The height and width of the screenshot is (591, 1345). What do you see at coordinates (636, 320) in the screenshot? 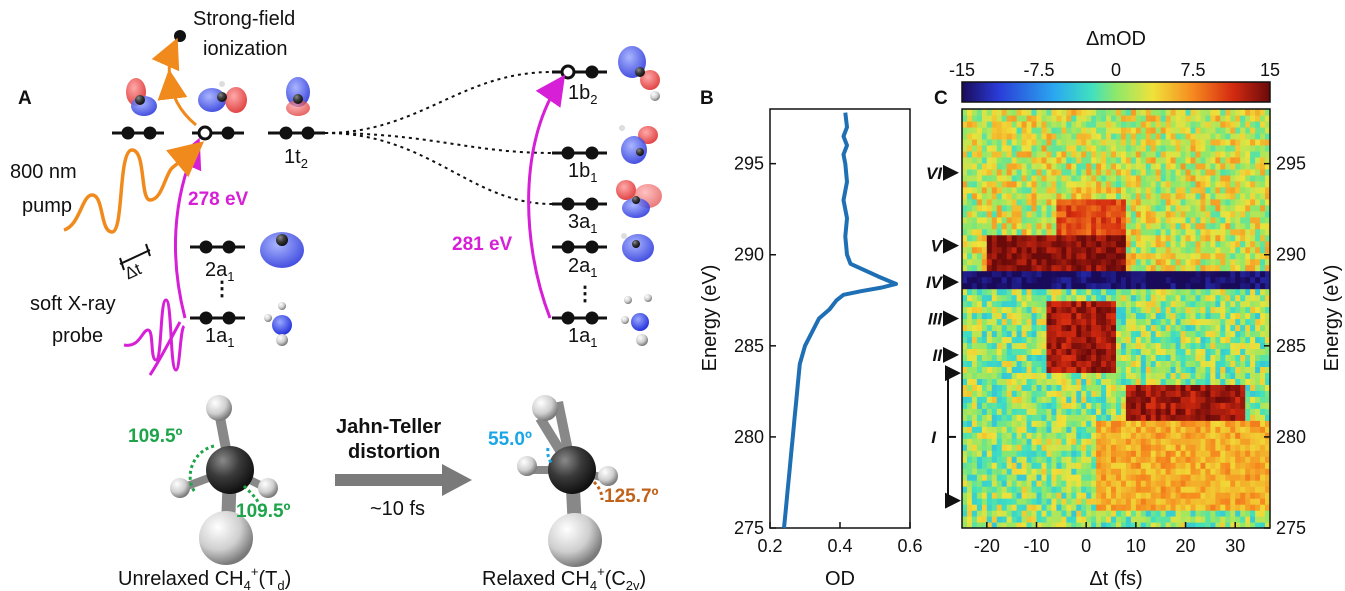
I see `orbital-1a1-right-icon` at bounding box center [636, 320].